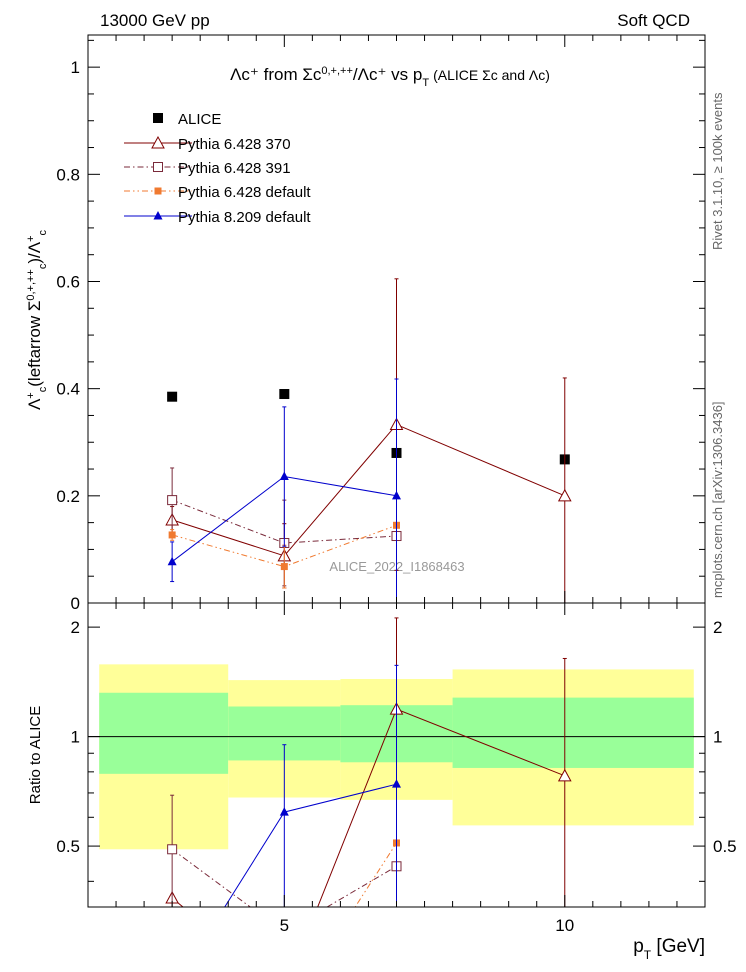 The image size is (746, 972). What do you see at coordinates (75, 603) in the screenshot?
I see `main-y-tick-label: 0` at bounding box center [75, 603].